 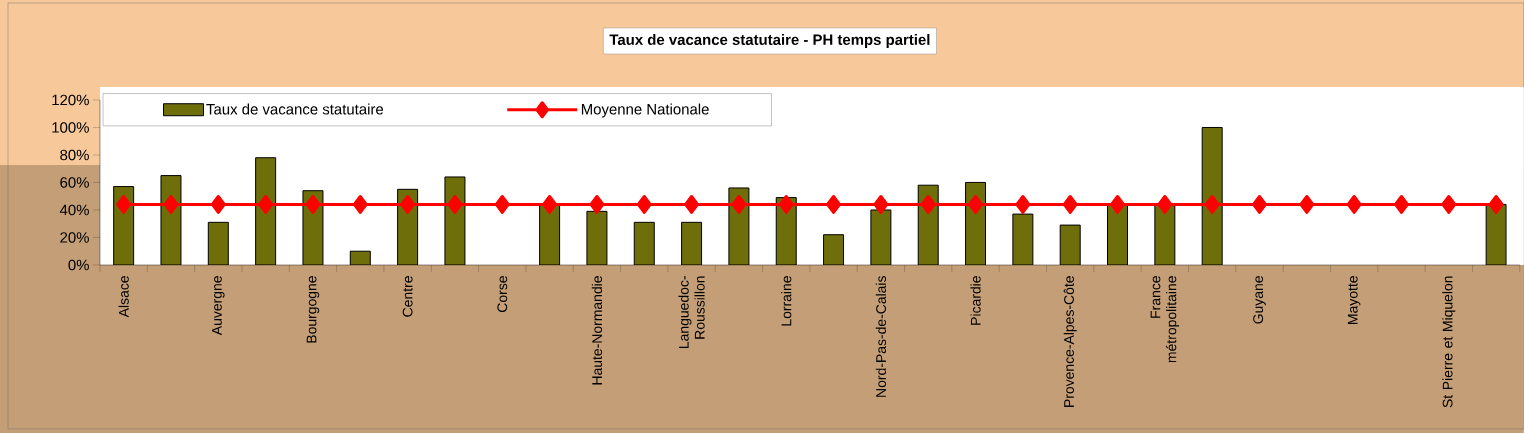 What do you see at coordinates (295, 109) in the screenshot?
I see `legend-label: Taux de vacance statutaire` at bounding box center [295, 109].